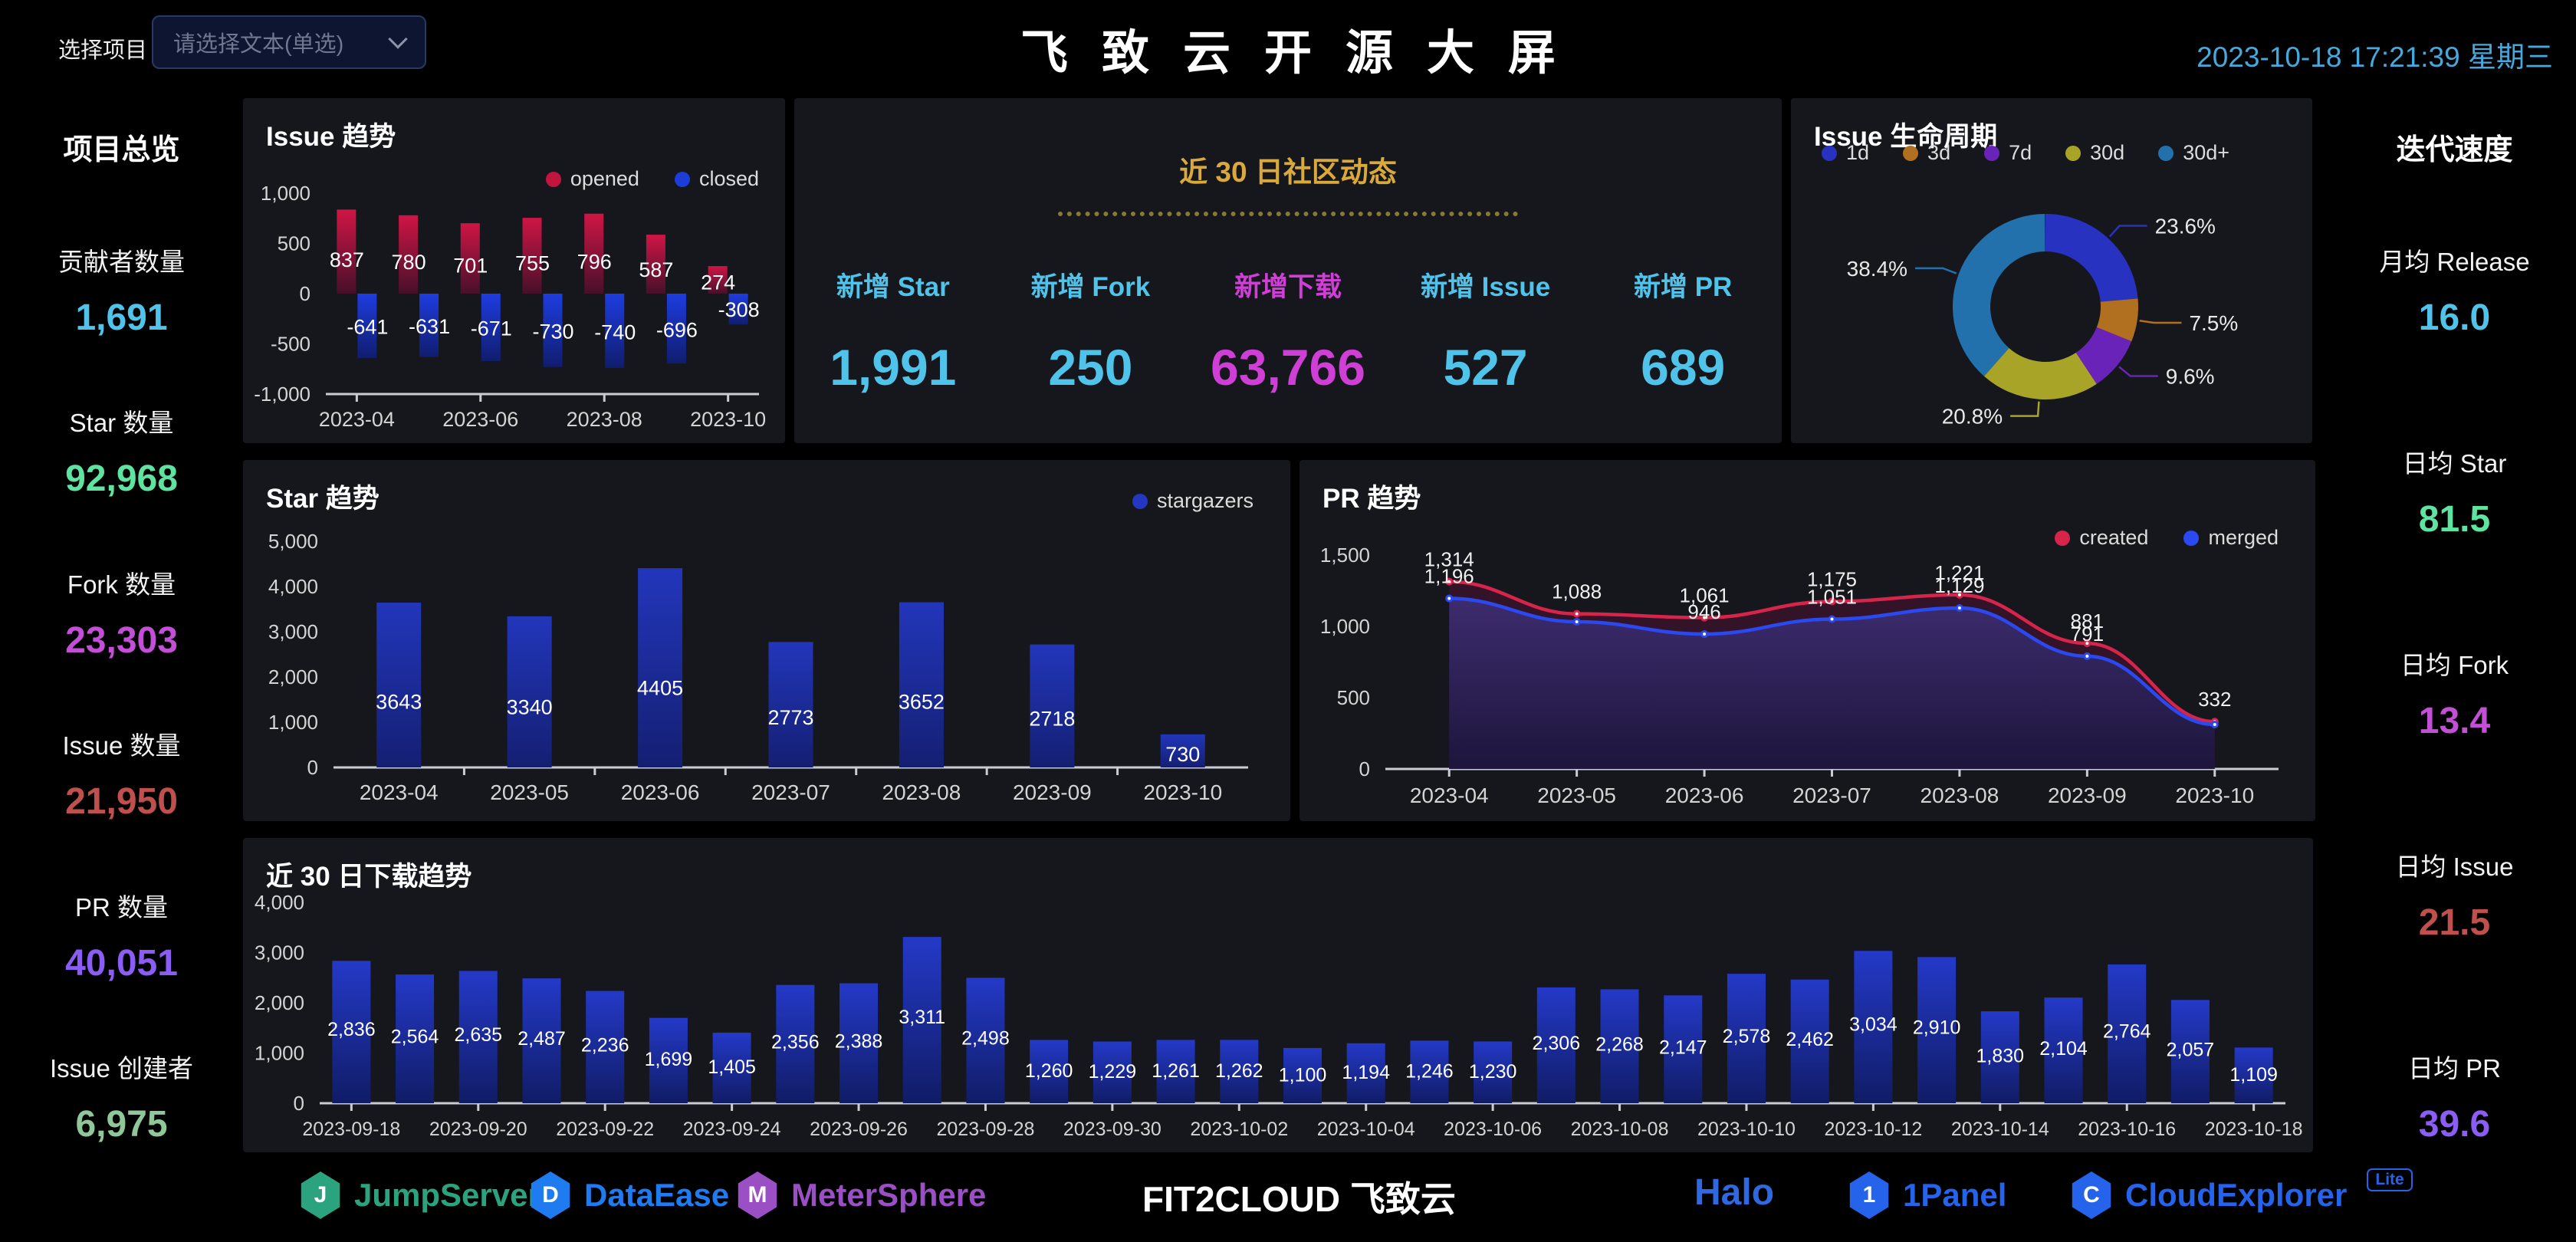 The height and width of the screenshot is (1242, 2576). What do you see at coordinates (1846, 153) in the screenshot?
I see `legend-item-1d: 1d` at bounding box center [1846, 153].